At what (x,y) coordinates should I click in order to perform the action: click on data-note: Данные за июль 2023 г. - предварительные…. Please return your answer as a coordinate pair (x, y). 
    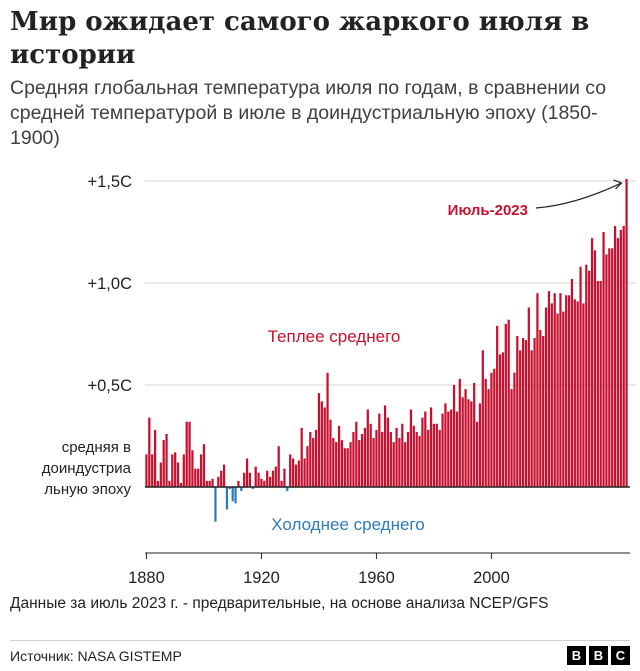
    Looking at the image, I should click on (279, 603).